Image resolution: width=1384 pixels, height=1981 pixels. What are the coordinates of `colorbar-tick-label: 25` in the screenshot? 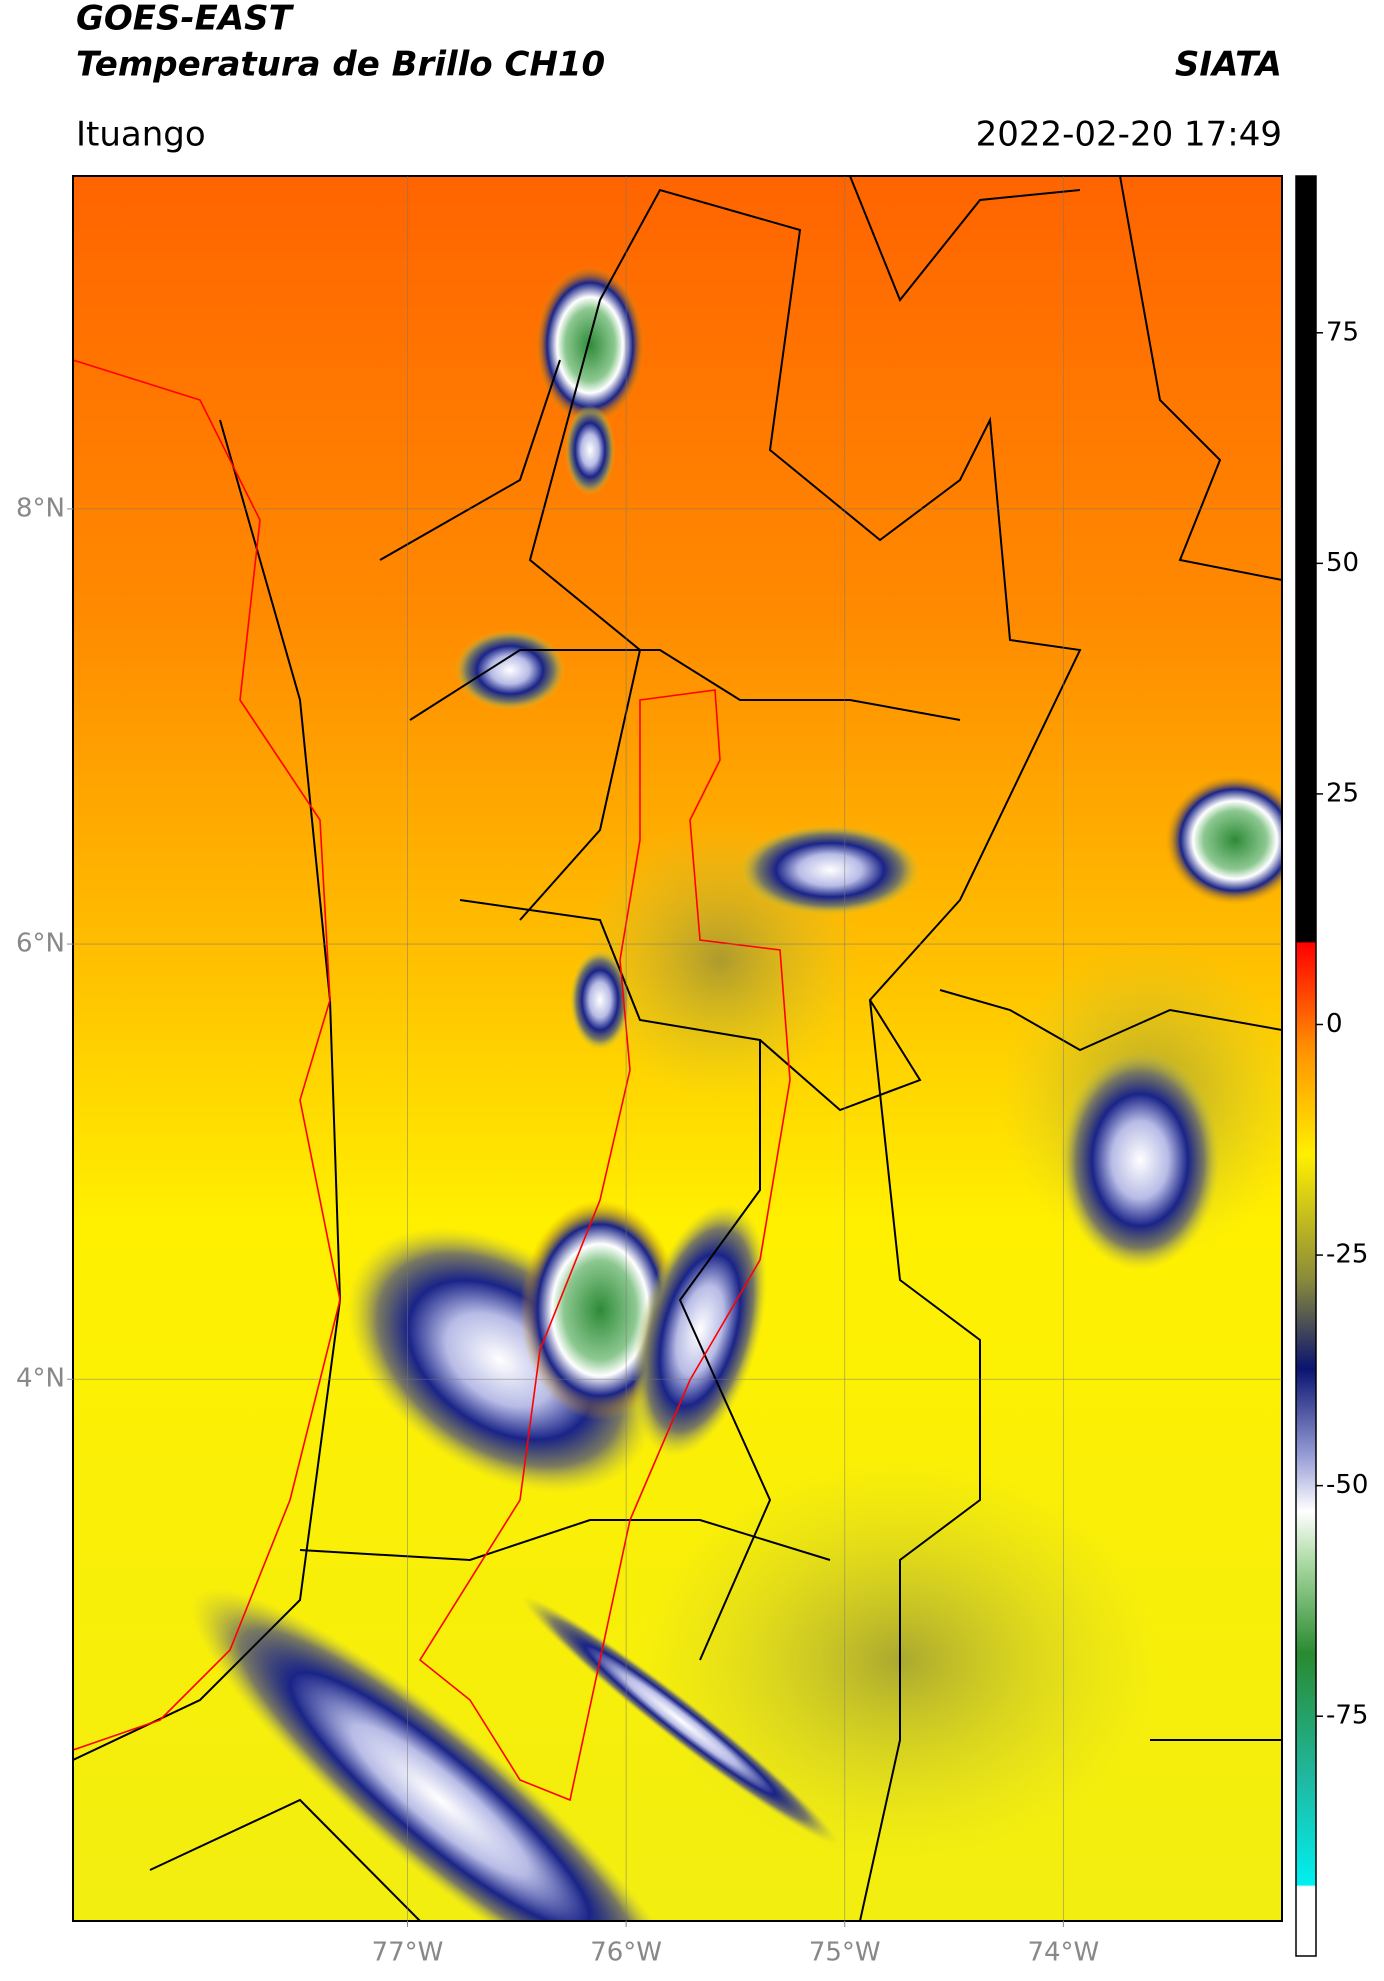 It's located at (1342, 793).